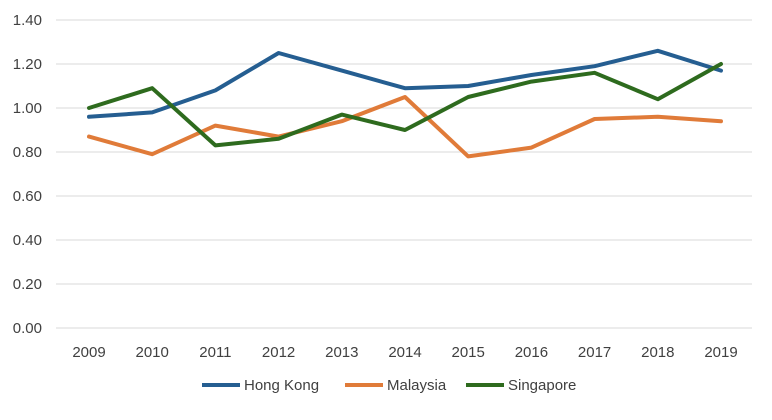  Describe the element at coordinates (27, 240) in the screenshot. I see `y-tick-label: 0.40` at that location.